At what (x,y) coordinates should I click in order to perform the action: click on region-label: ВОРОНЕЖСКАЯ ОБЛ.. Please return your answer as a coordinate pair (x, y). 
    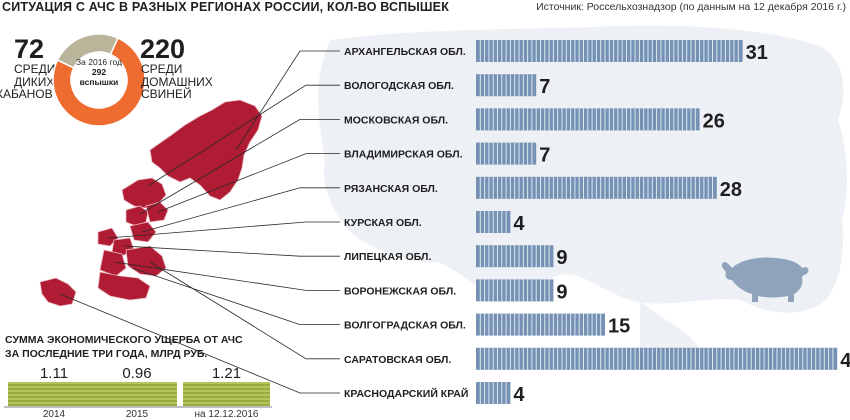
    Looking at the image, I should click on (400, 291).